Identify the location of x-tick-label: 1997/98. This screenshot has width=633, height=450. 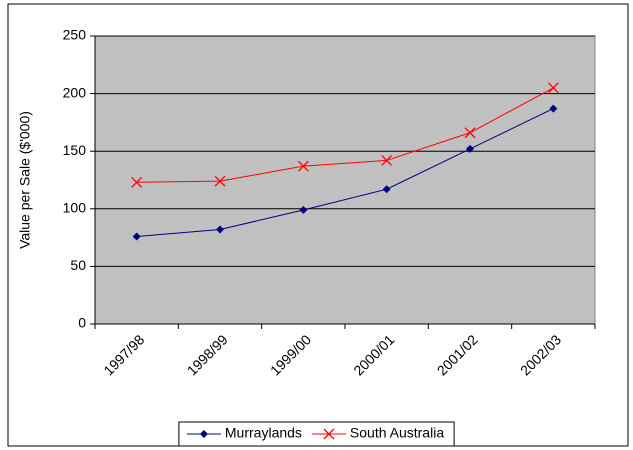
(123, 354).